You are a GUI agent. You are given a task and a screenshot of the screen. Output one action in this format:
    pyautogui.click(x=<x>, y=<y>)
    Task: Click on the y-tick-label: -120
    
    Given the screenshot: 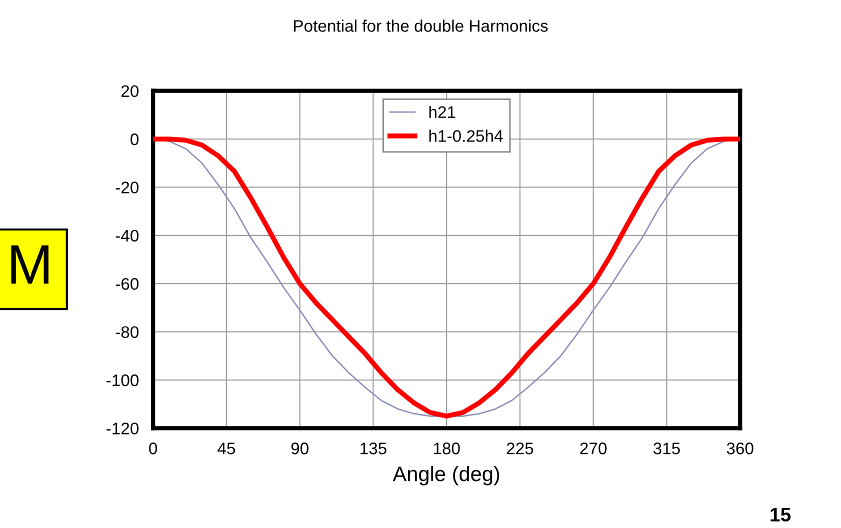 What is the action you would take?
    pyautogui.click(x=122, y=428)
    